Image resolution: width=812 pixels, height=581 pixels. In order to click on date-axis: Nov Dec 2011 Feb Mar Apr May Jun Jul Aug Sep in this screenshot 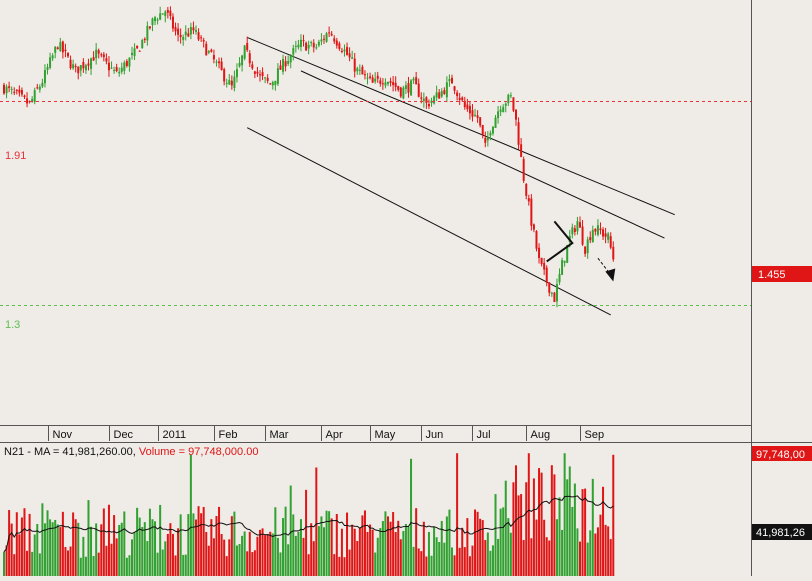, I will do `click(329, 435)`.